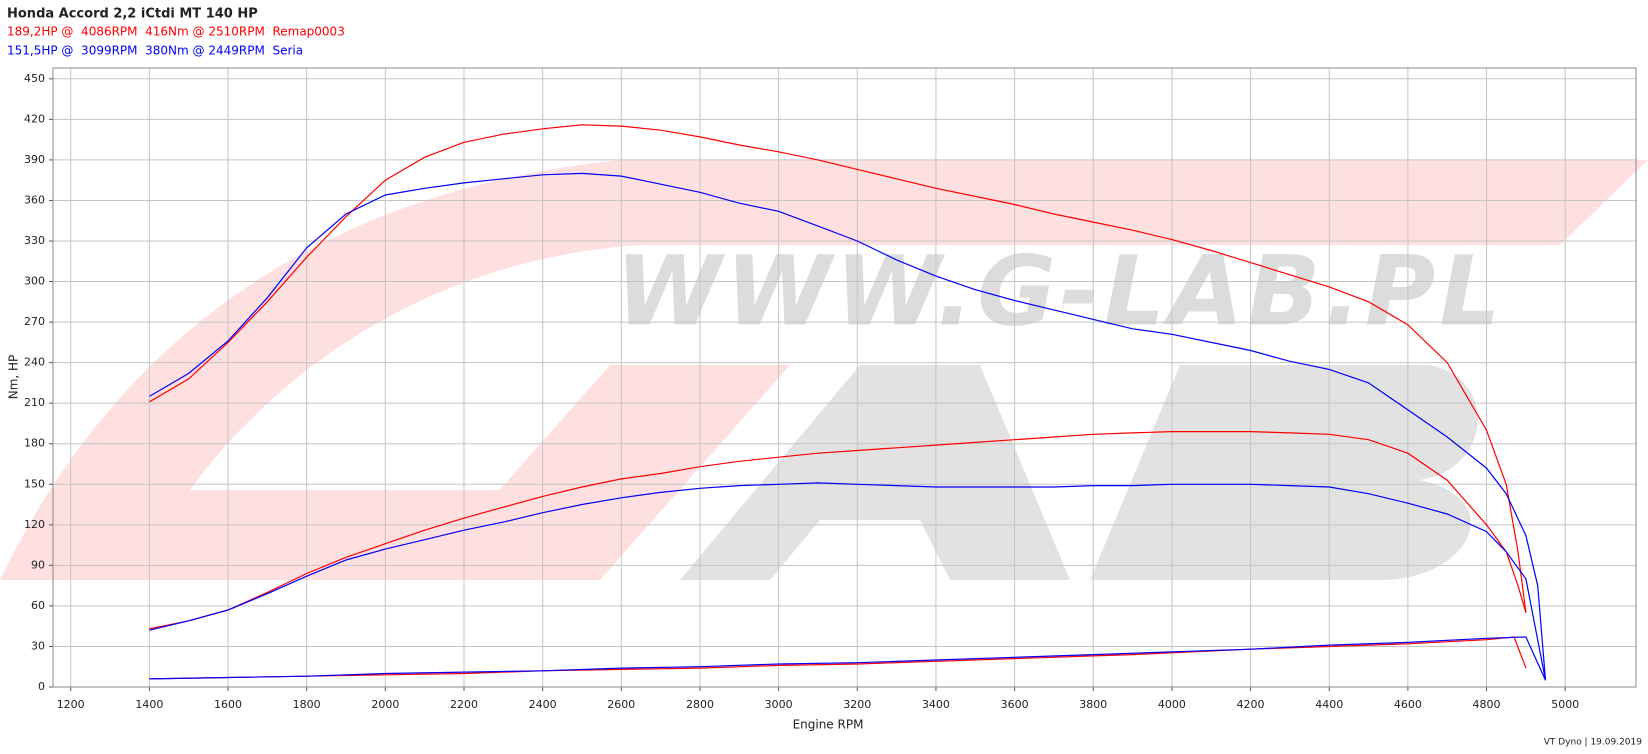 The image size is (1648, 754). I want to click on y-tick-label: 360, so click(34, 199).